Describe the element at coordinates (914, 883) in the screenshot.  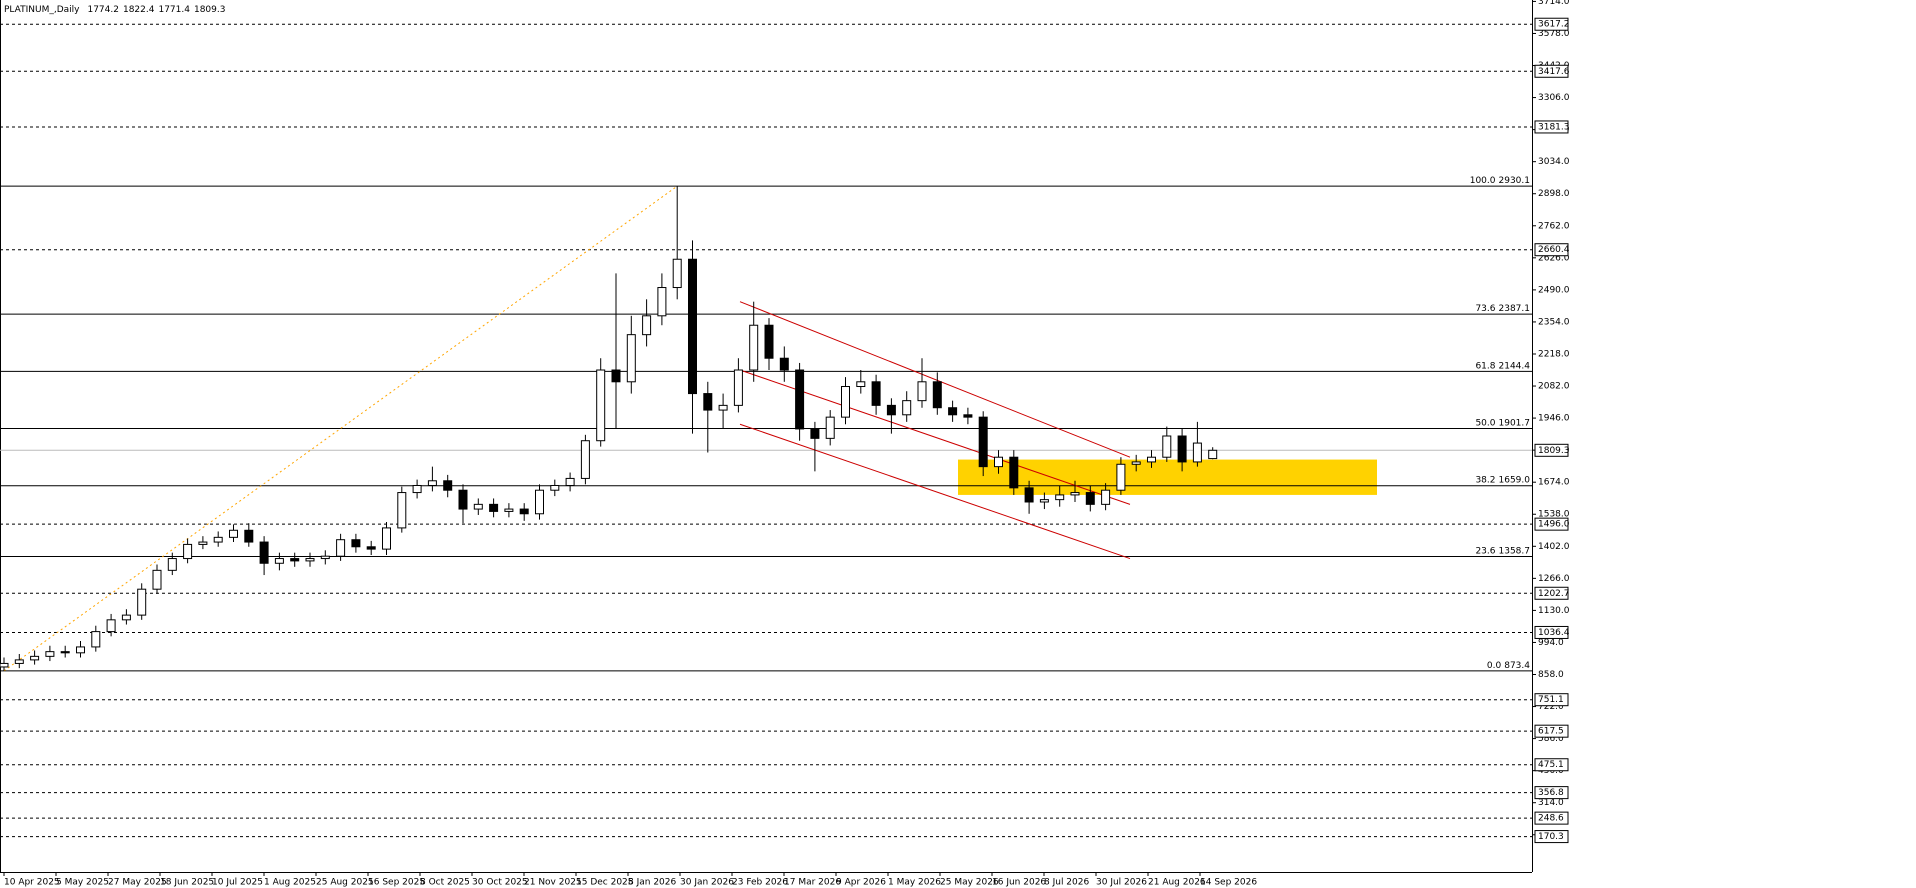
I see `x-tick-label: 1 May 2026` at that location.